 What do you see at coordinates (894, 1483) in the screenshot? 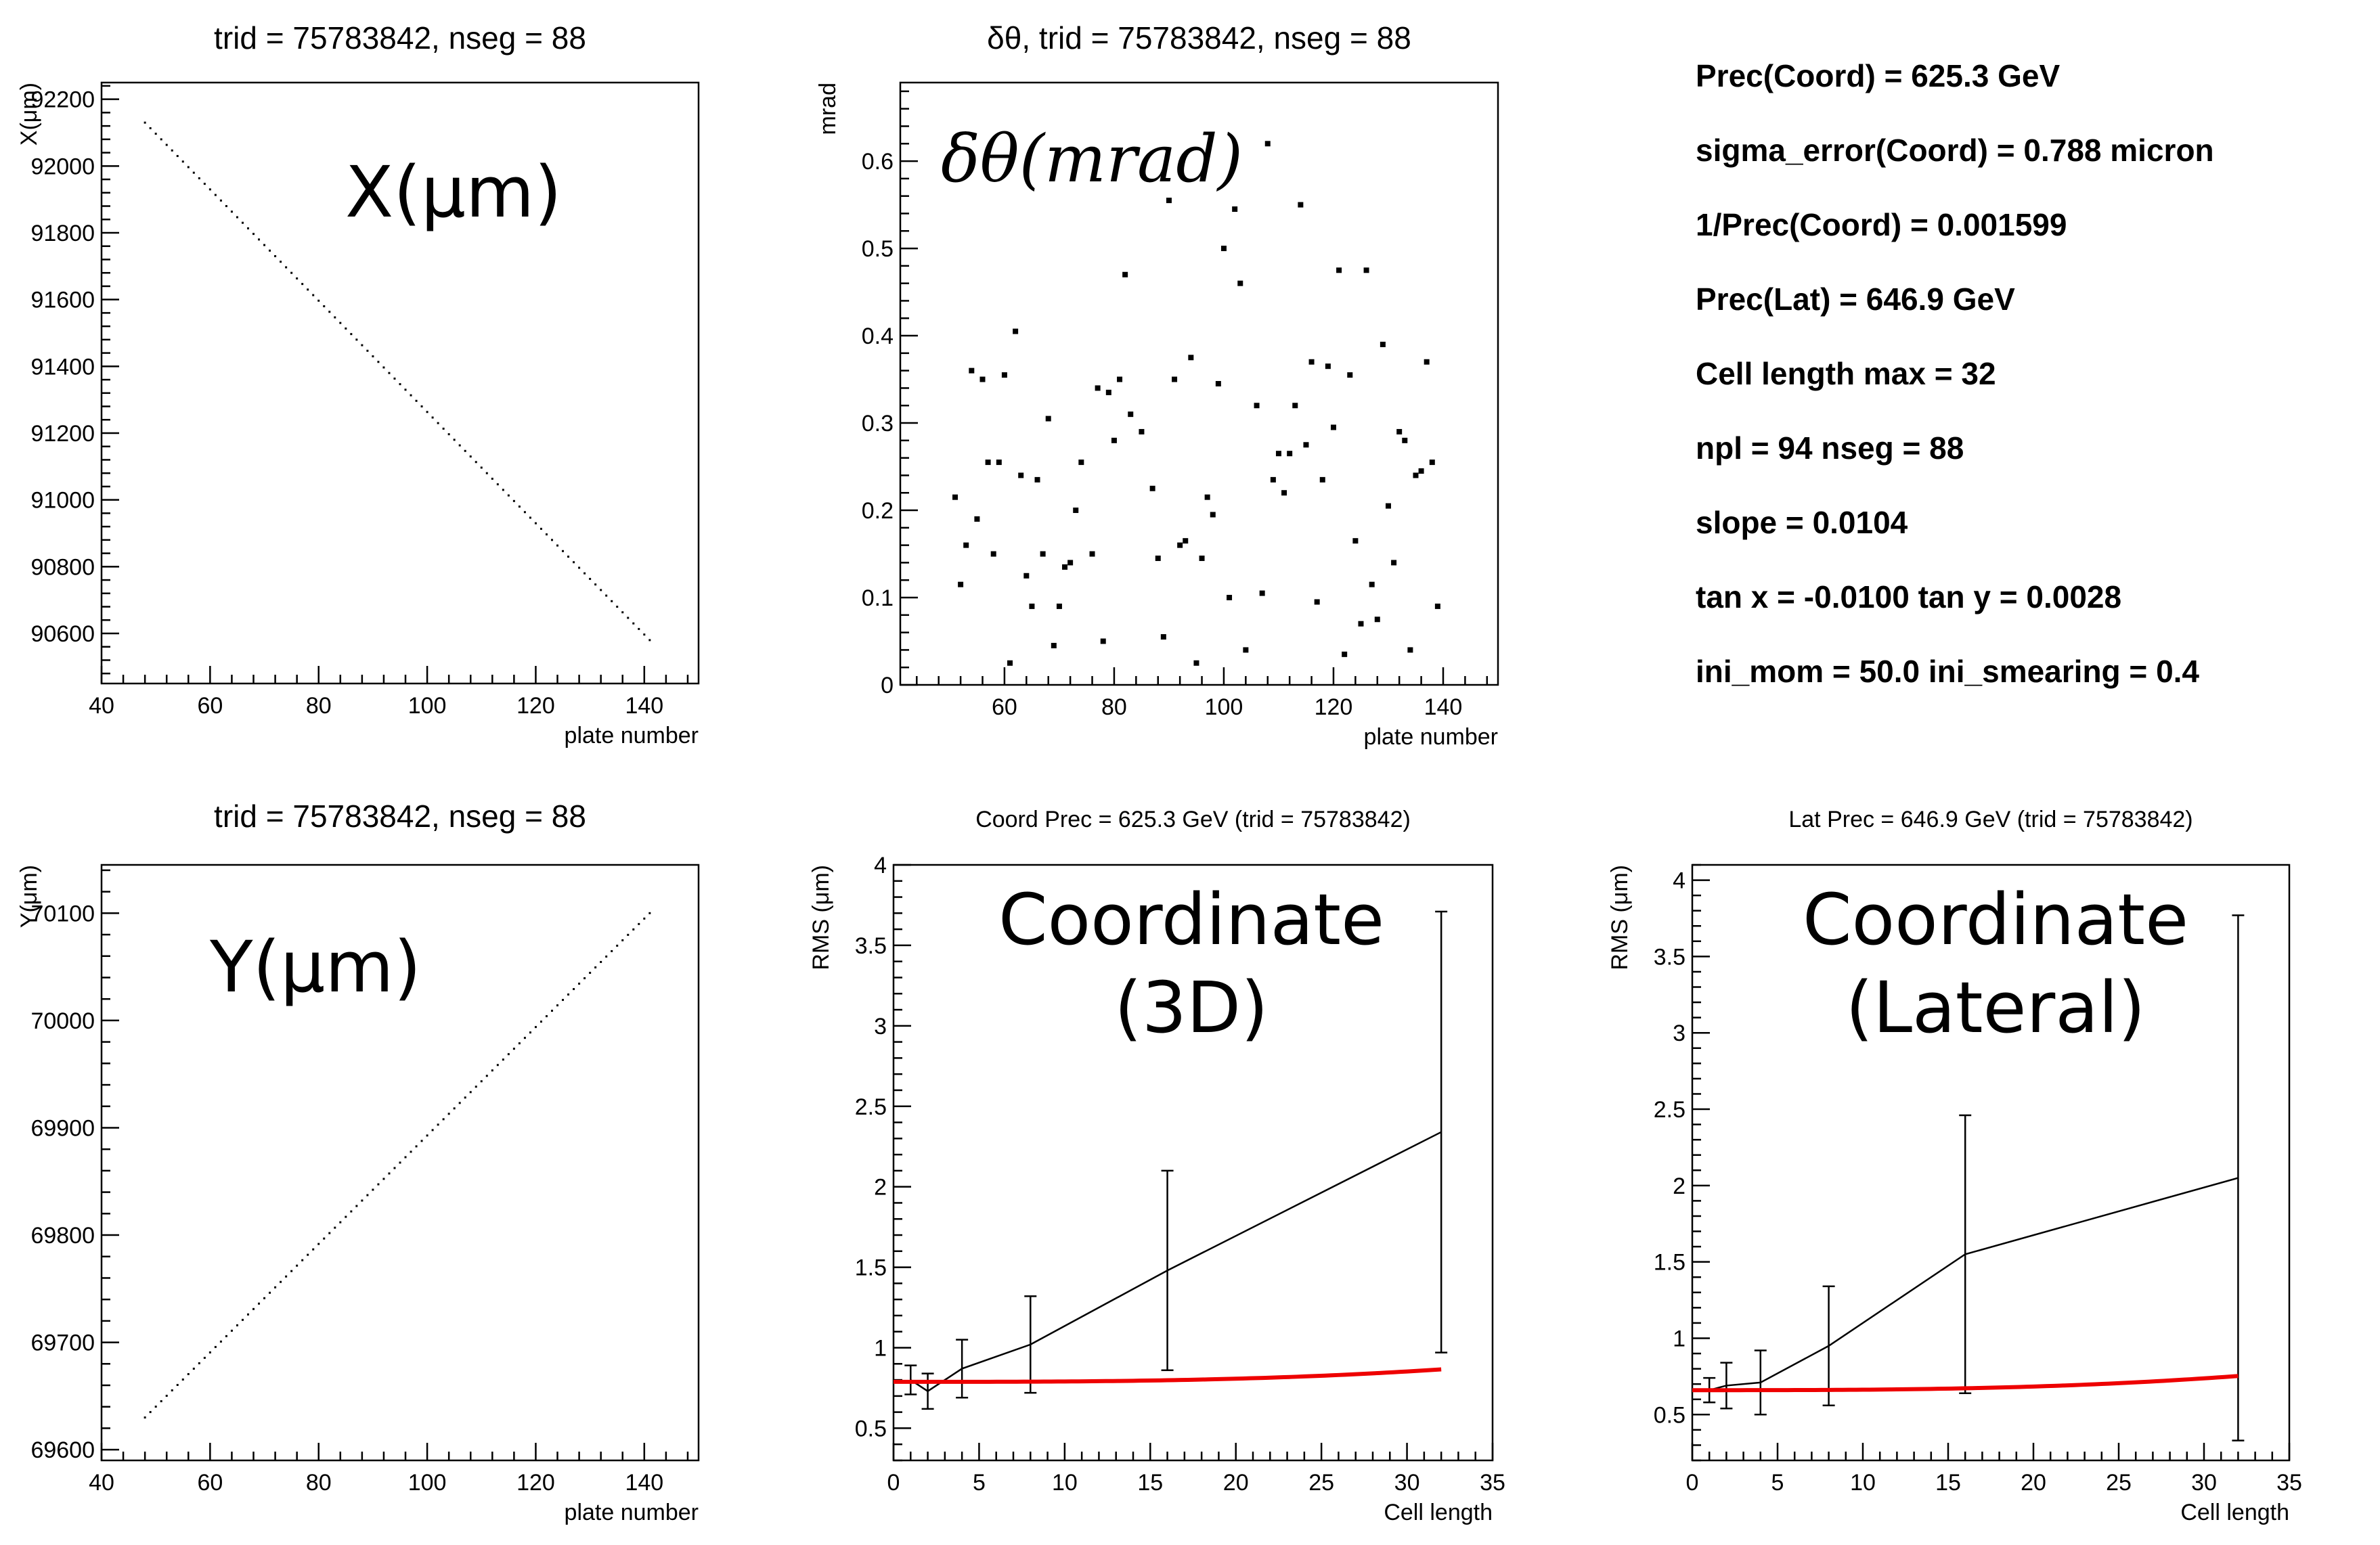
I see `x-tick-label: 0` at bounding box center [894, 1483].